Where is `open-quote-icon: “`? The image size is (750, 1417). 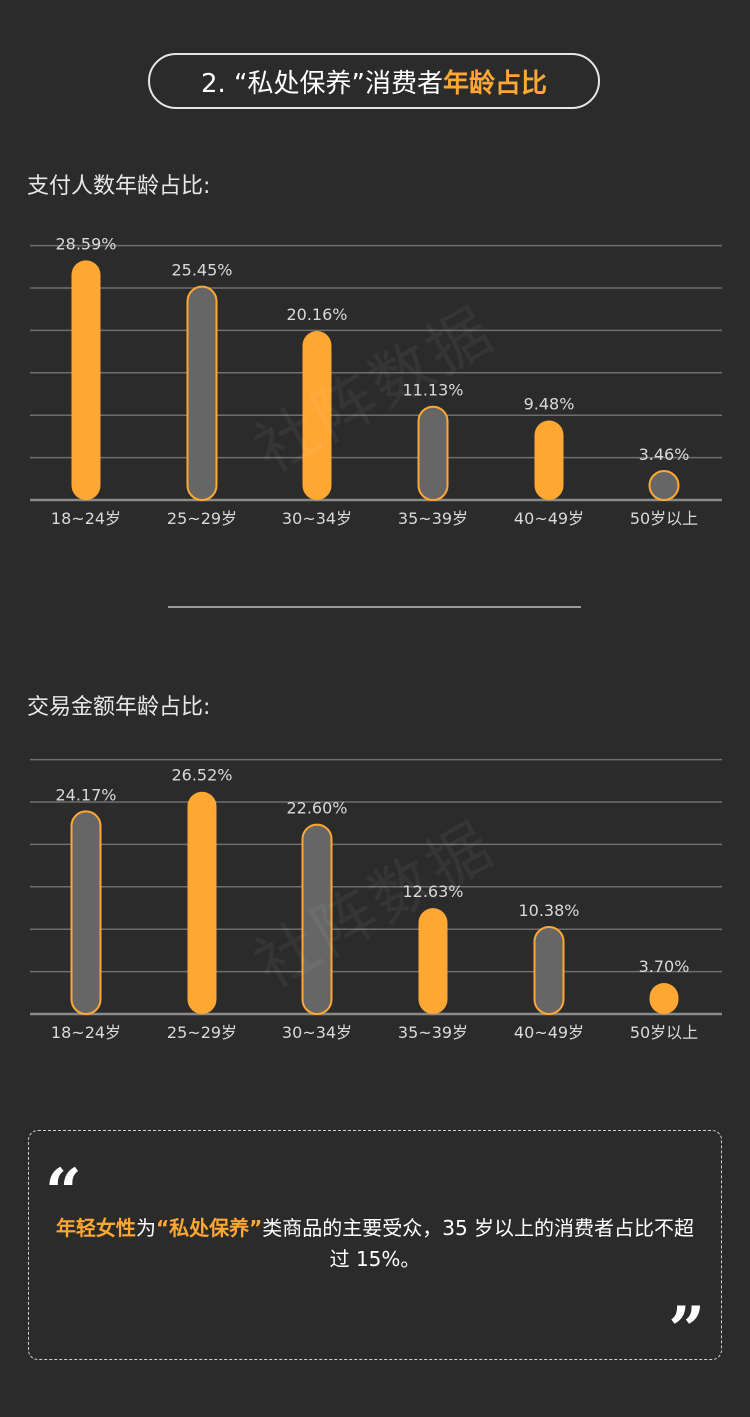
open-quote-icon: “ is located at coordinates (63, 1192).